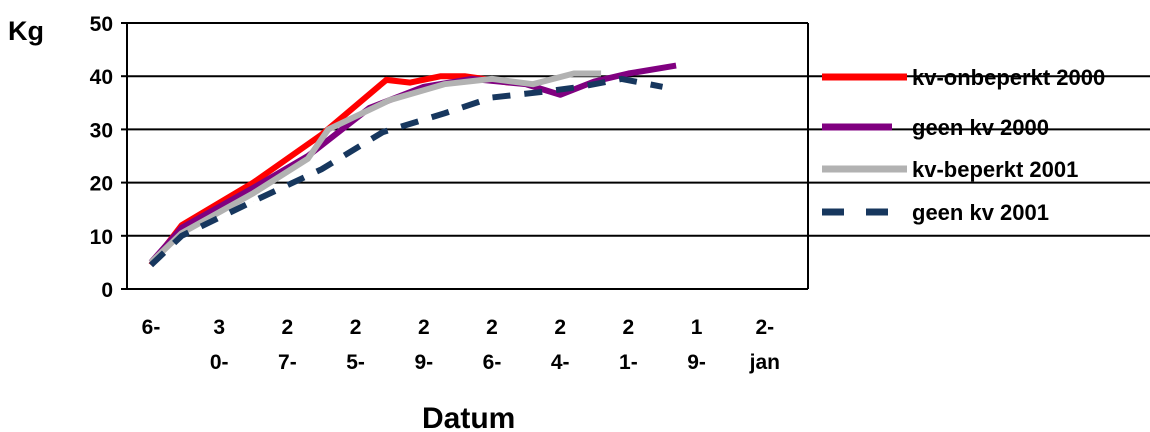 The height and width of the screenshot is (432, 1150). Describe the element at coordinates (980, 212) in the screenshot. I see `legend-label: geen kv 2001` at that location.